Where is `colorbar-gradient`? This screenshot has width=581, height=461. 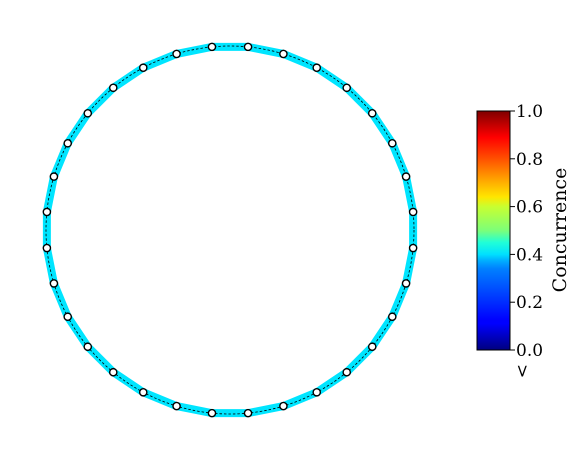 colorbar-gradient is located at coordinates (493, 230).